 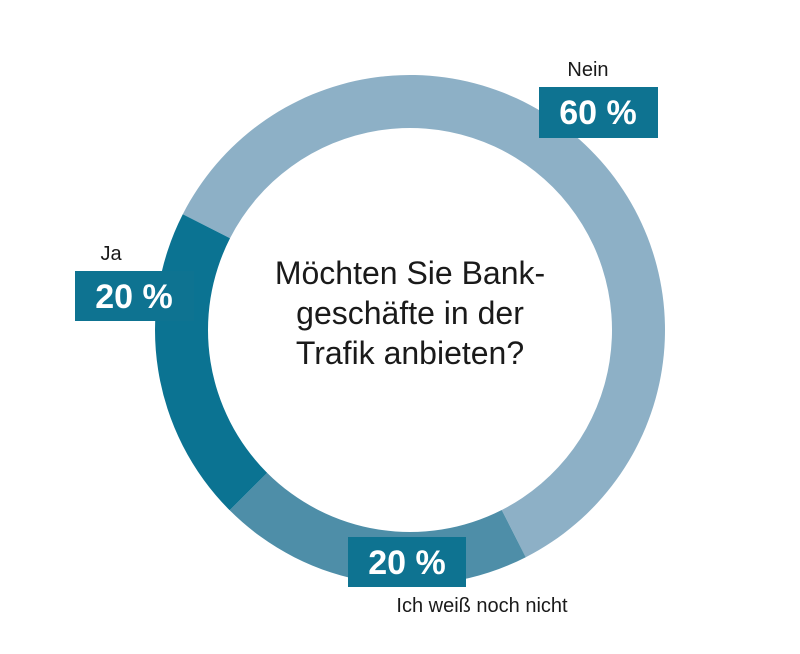 I want to click on slice-label-nein: Nein 60 %, so click(x=598, y=98).